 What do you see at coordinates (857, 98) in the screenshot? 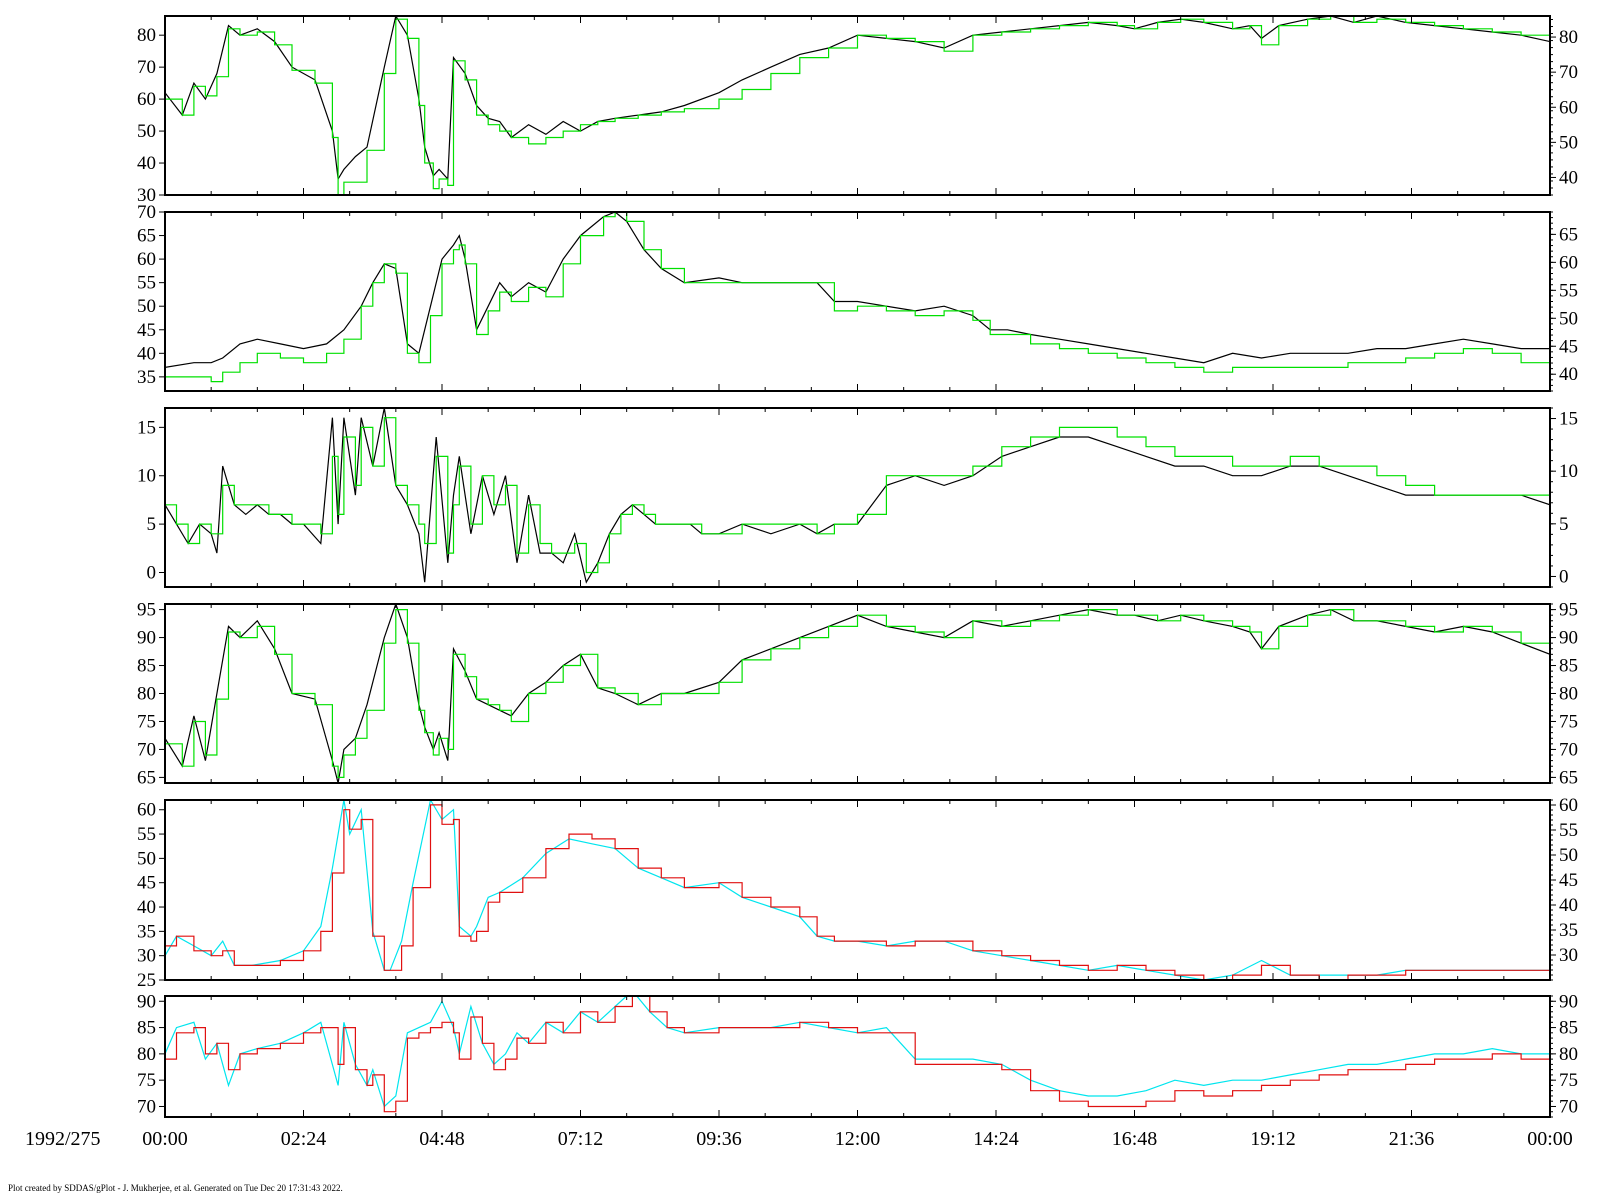
I see `panel-1-series-black-line` at bounding box center [857, 98].